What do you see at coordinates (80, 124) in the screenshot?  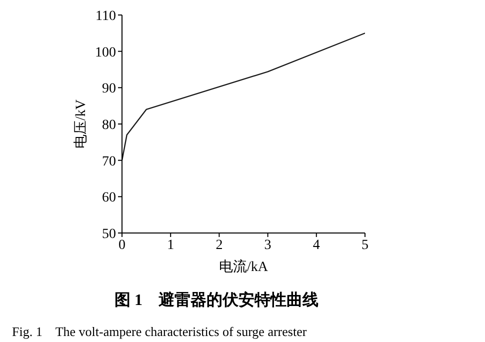 I see `y-axis-title: 电压/kV` at bounding box center [80, 124].